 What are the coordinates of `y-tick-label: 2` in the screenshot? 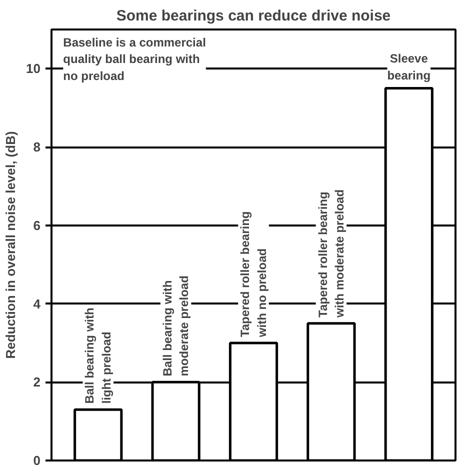 It's located at (37, 382).